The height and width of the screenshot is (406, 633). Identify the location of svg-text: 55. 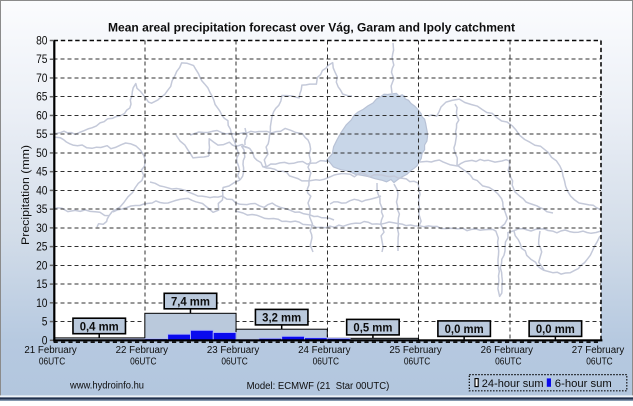
(42, 134).